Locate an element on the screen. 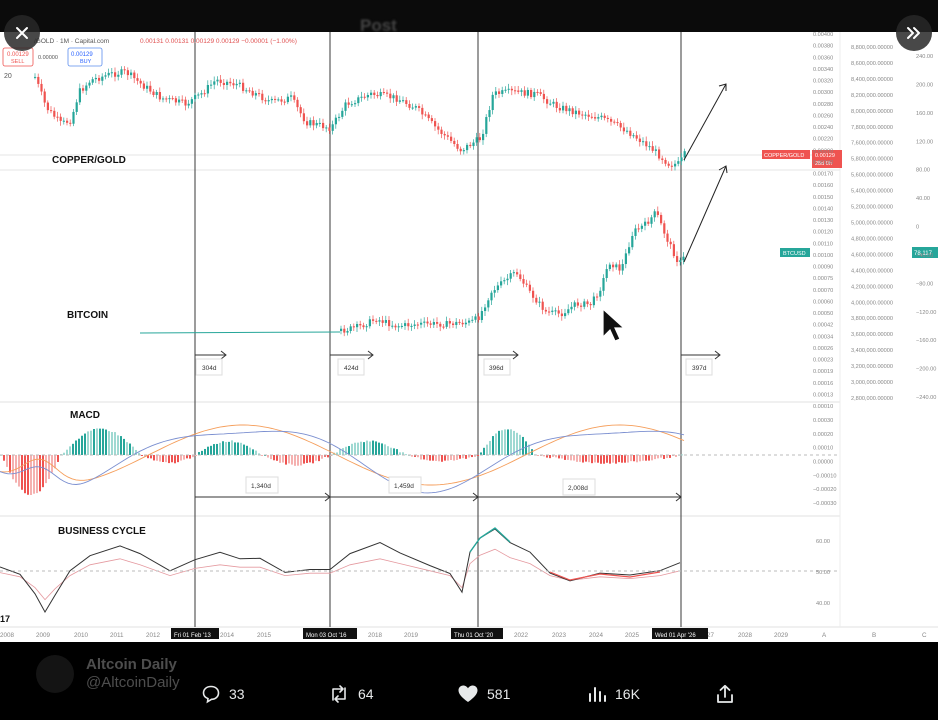 The height and width of the screenshot is (720, 938). author-name: Altcoin Daily is located at coordinates (131, 664).